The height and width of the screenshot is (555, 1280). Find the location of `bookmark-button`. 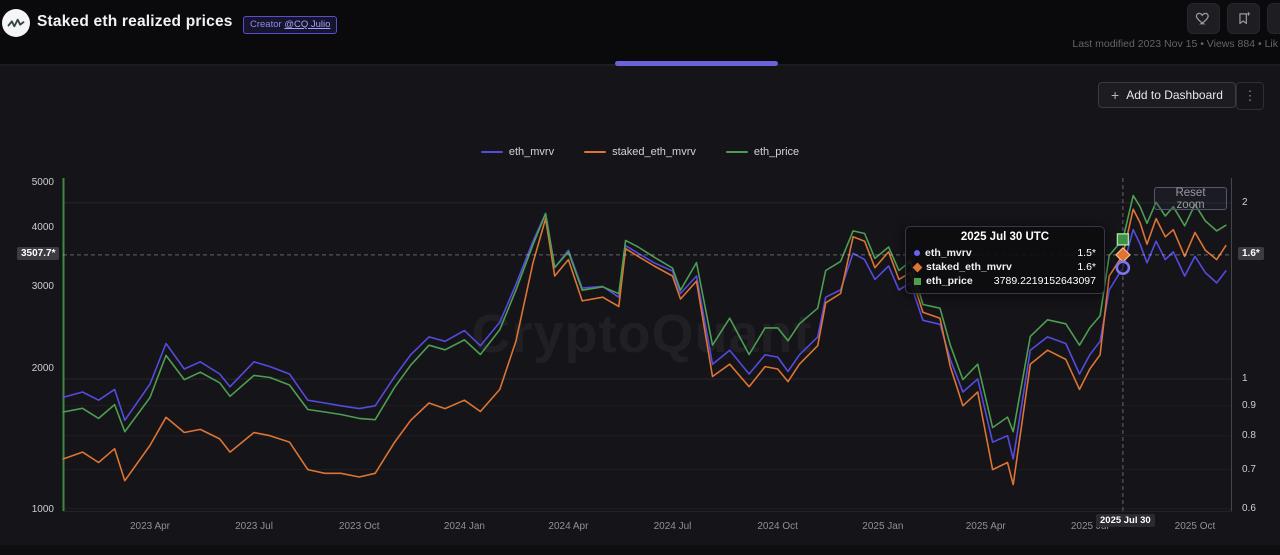

bookmark-button is located at coordinates (1243, 18).